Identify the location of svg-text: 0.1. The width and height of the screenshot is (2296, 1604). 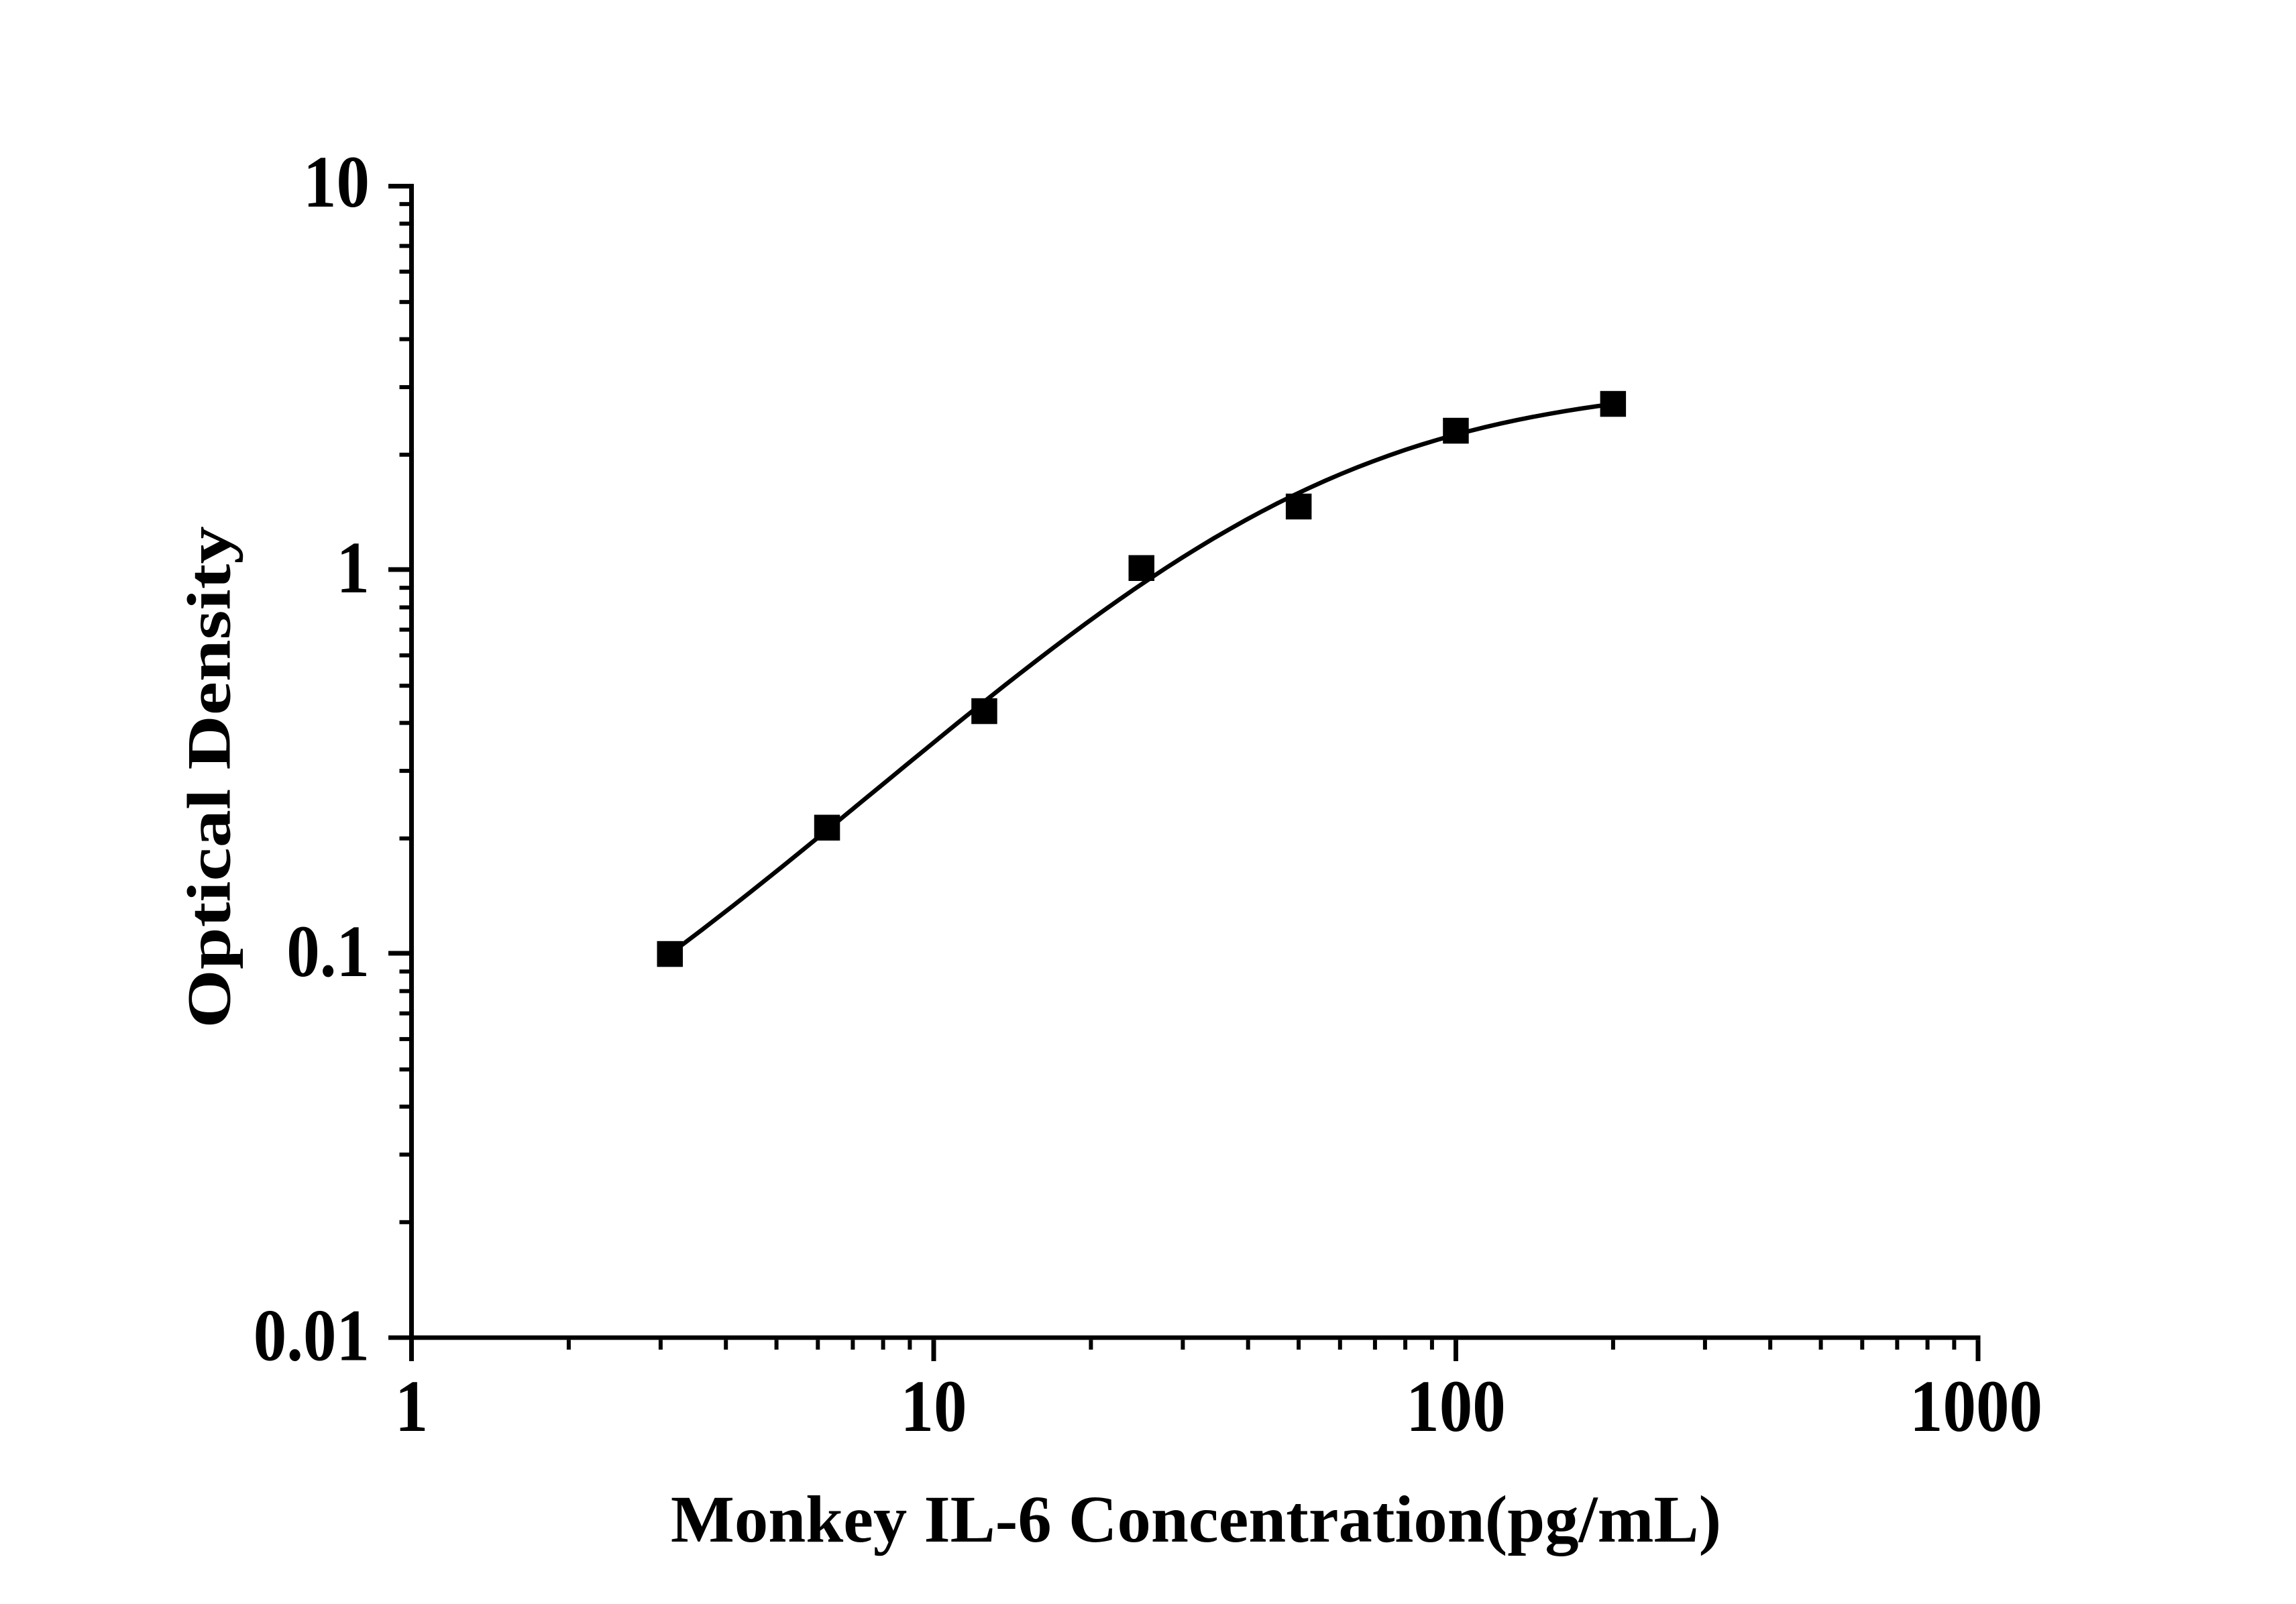
(328, 951).